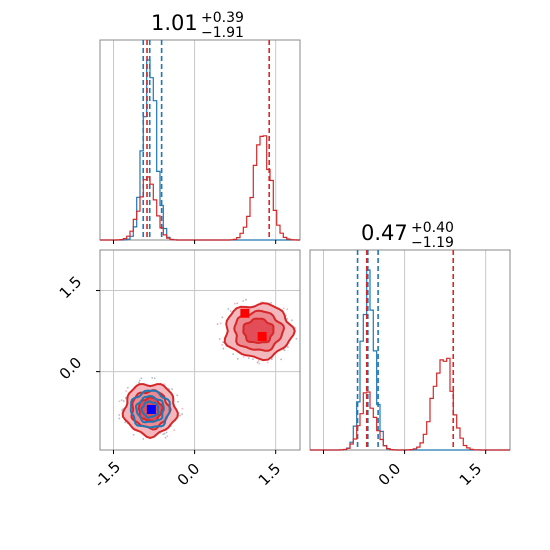 The height and width of the screenshot is (550, 550). I want to click on joint-x-tick-label: 0.0, so click(189, 475).